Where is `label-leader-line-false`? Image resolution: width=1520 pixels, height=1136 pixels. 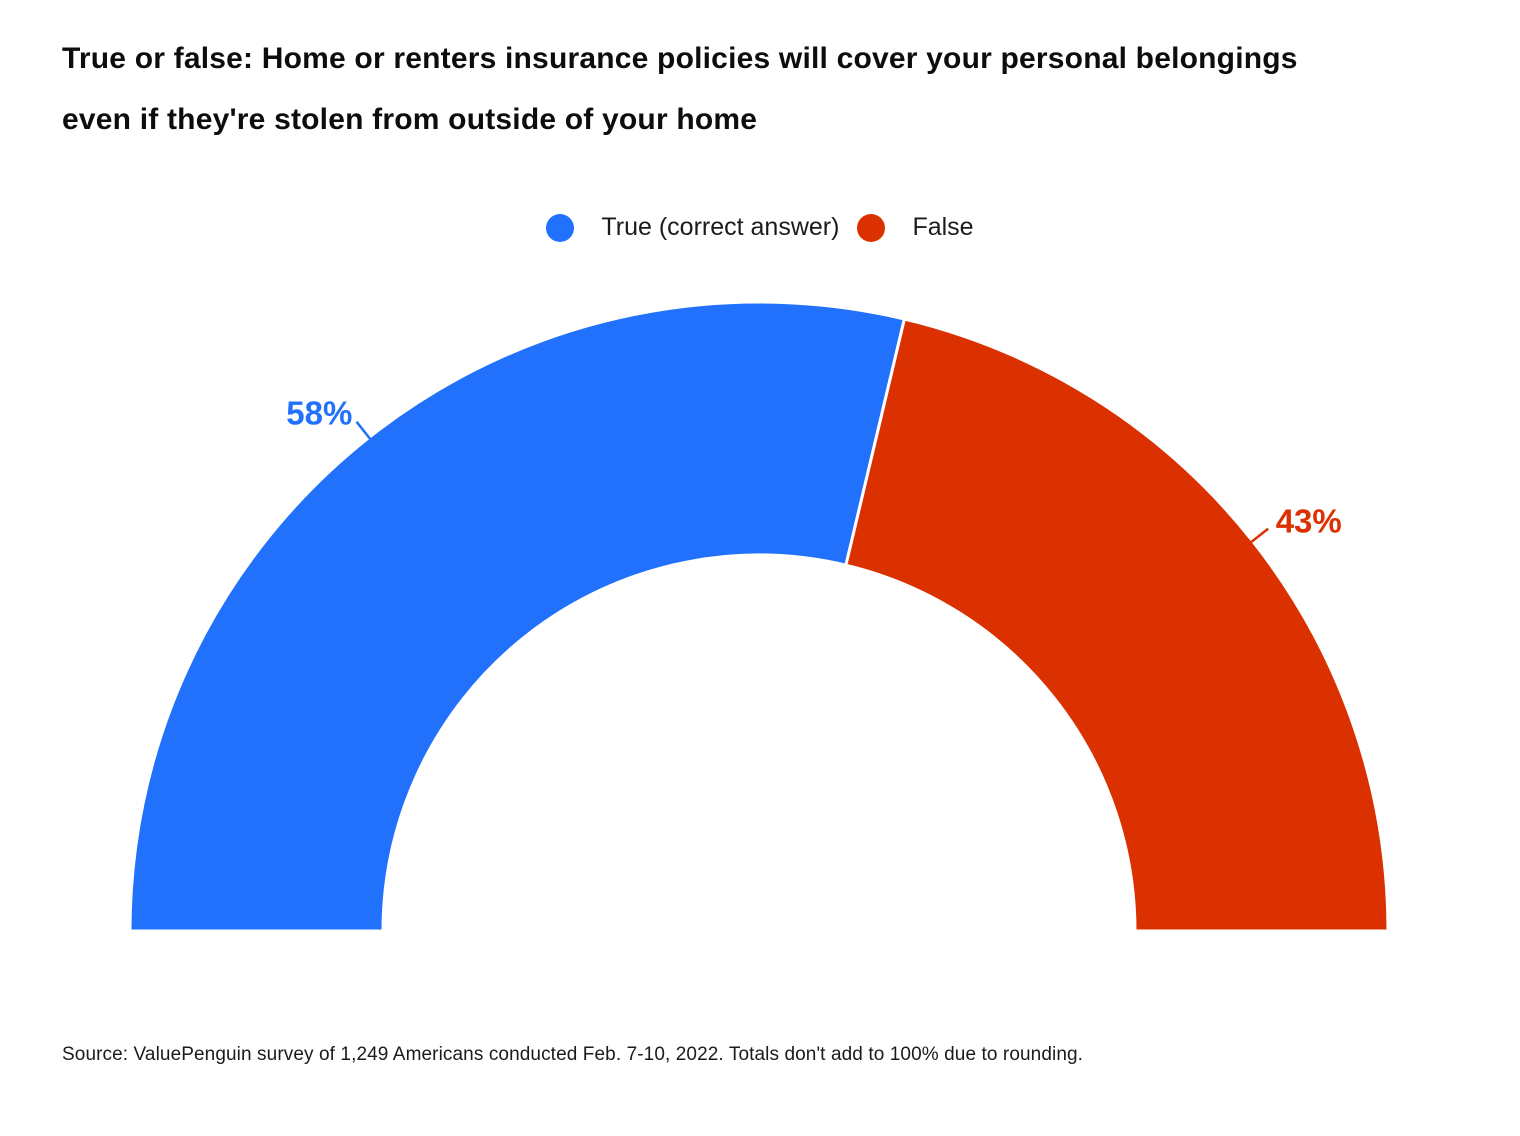
label-leader-line-false is located at coordinates (1259, 535).